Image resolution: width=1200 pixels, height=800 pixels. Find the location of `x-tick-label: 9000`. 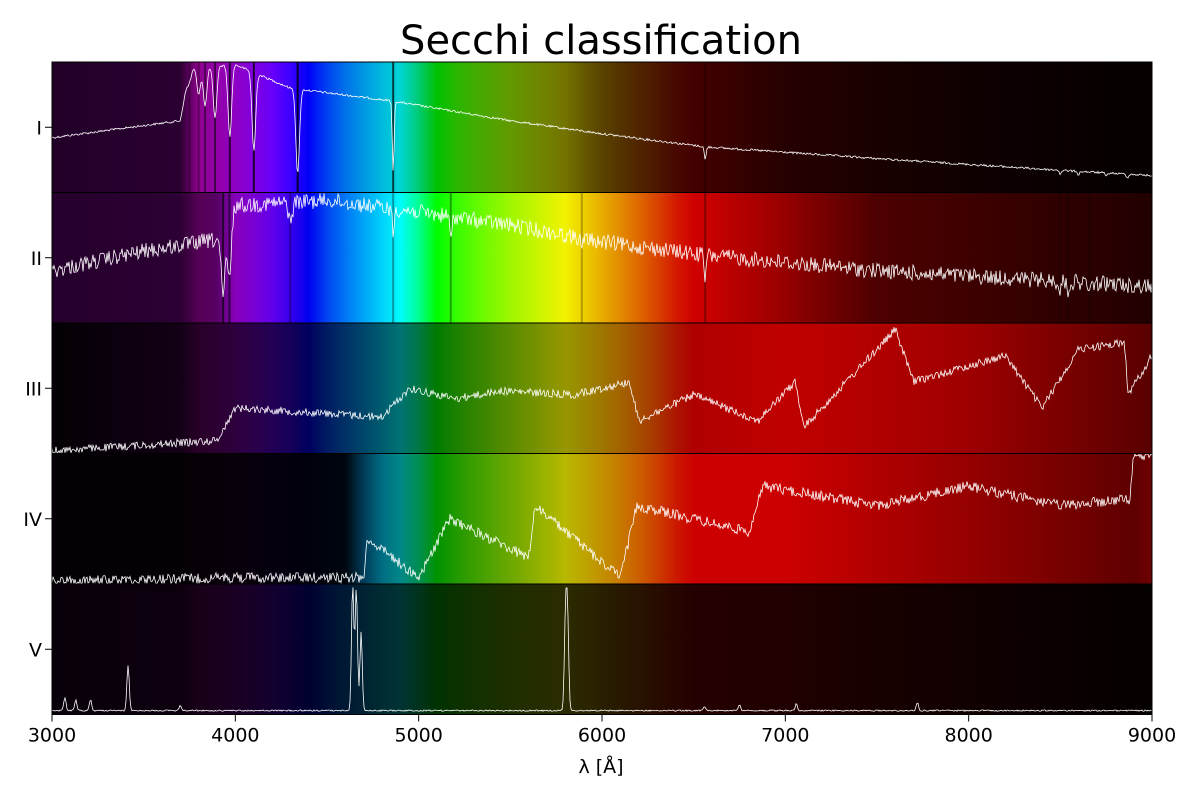

x-tick-label: 9000 is located at coordinates (1152, 736).